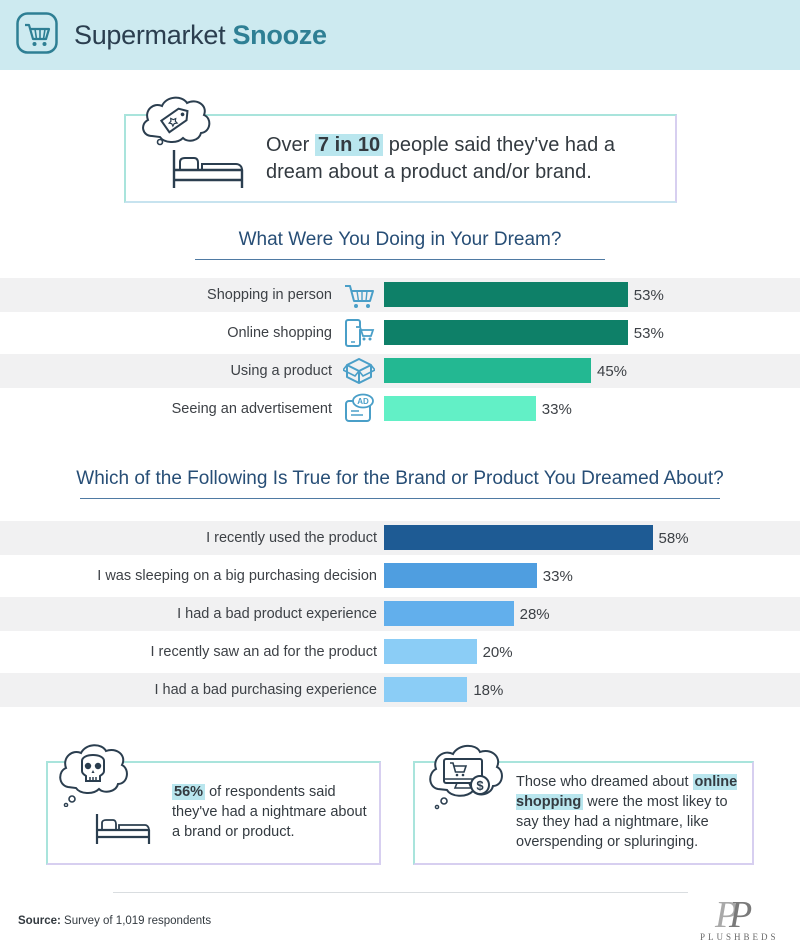 The image size is (800, 950). Describe the element at coordinates (123, 829) in the screenshot. I see `small-bed-icon` at that location.